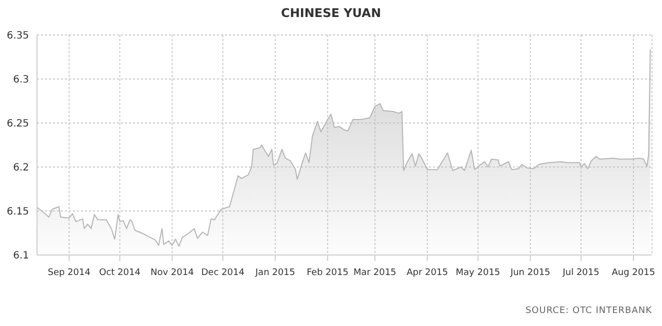 The image size is (662, 326). Describe the element at coordinates (21, 80) in the screenshot. I see `y-tick-label: 6.3` at that location.